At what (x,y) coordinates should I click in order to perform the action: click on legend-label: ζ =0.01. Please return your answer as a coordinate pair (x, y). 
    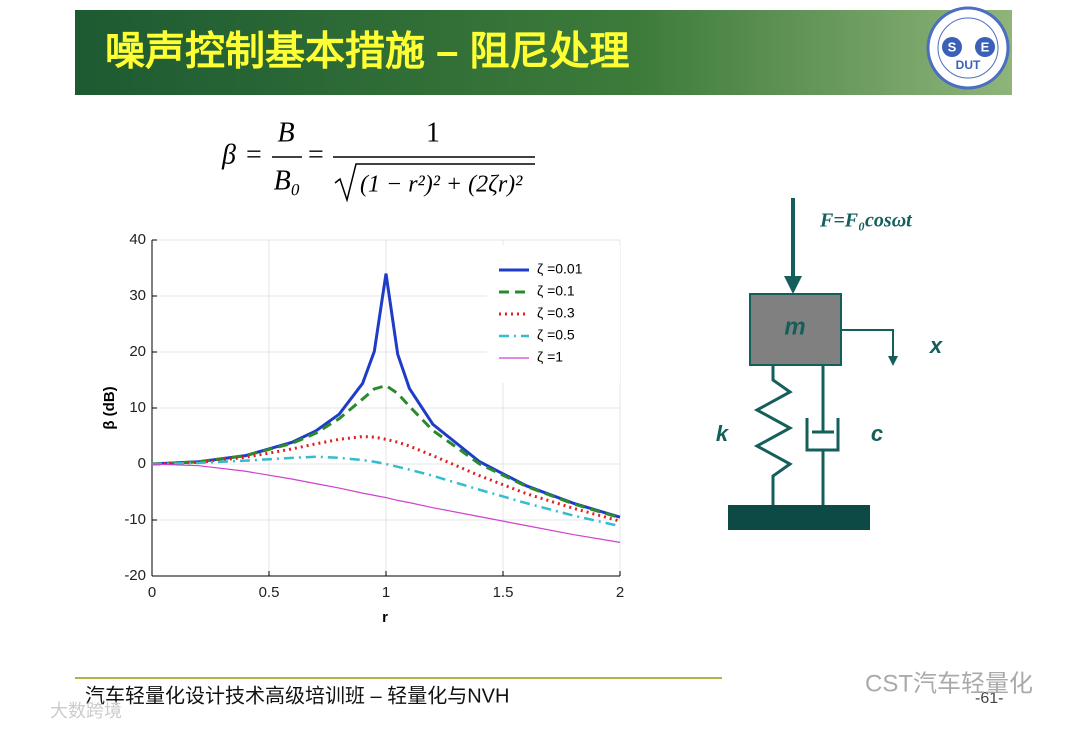
    Looking at the image, I should click on (560, 269).